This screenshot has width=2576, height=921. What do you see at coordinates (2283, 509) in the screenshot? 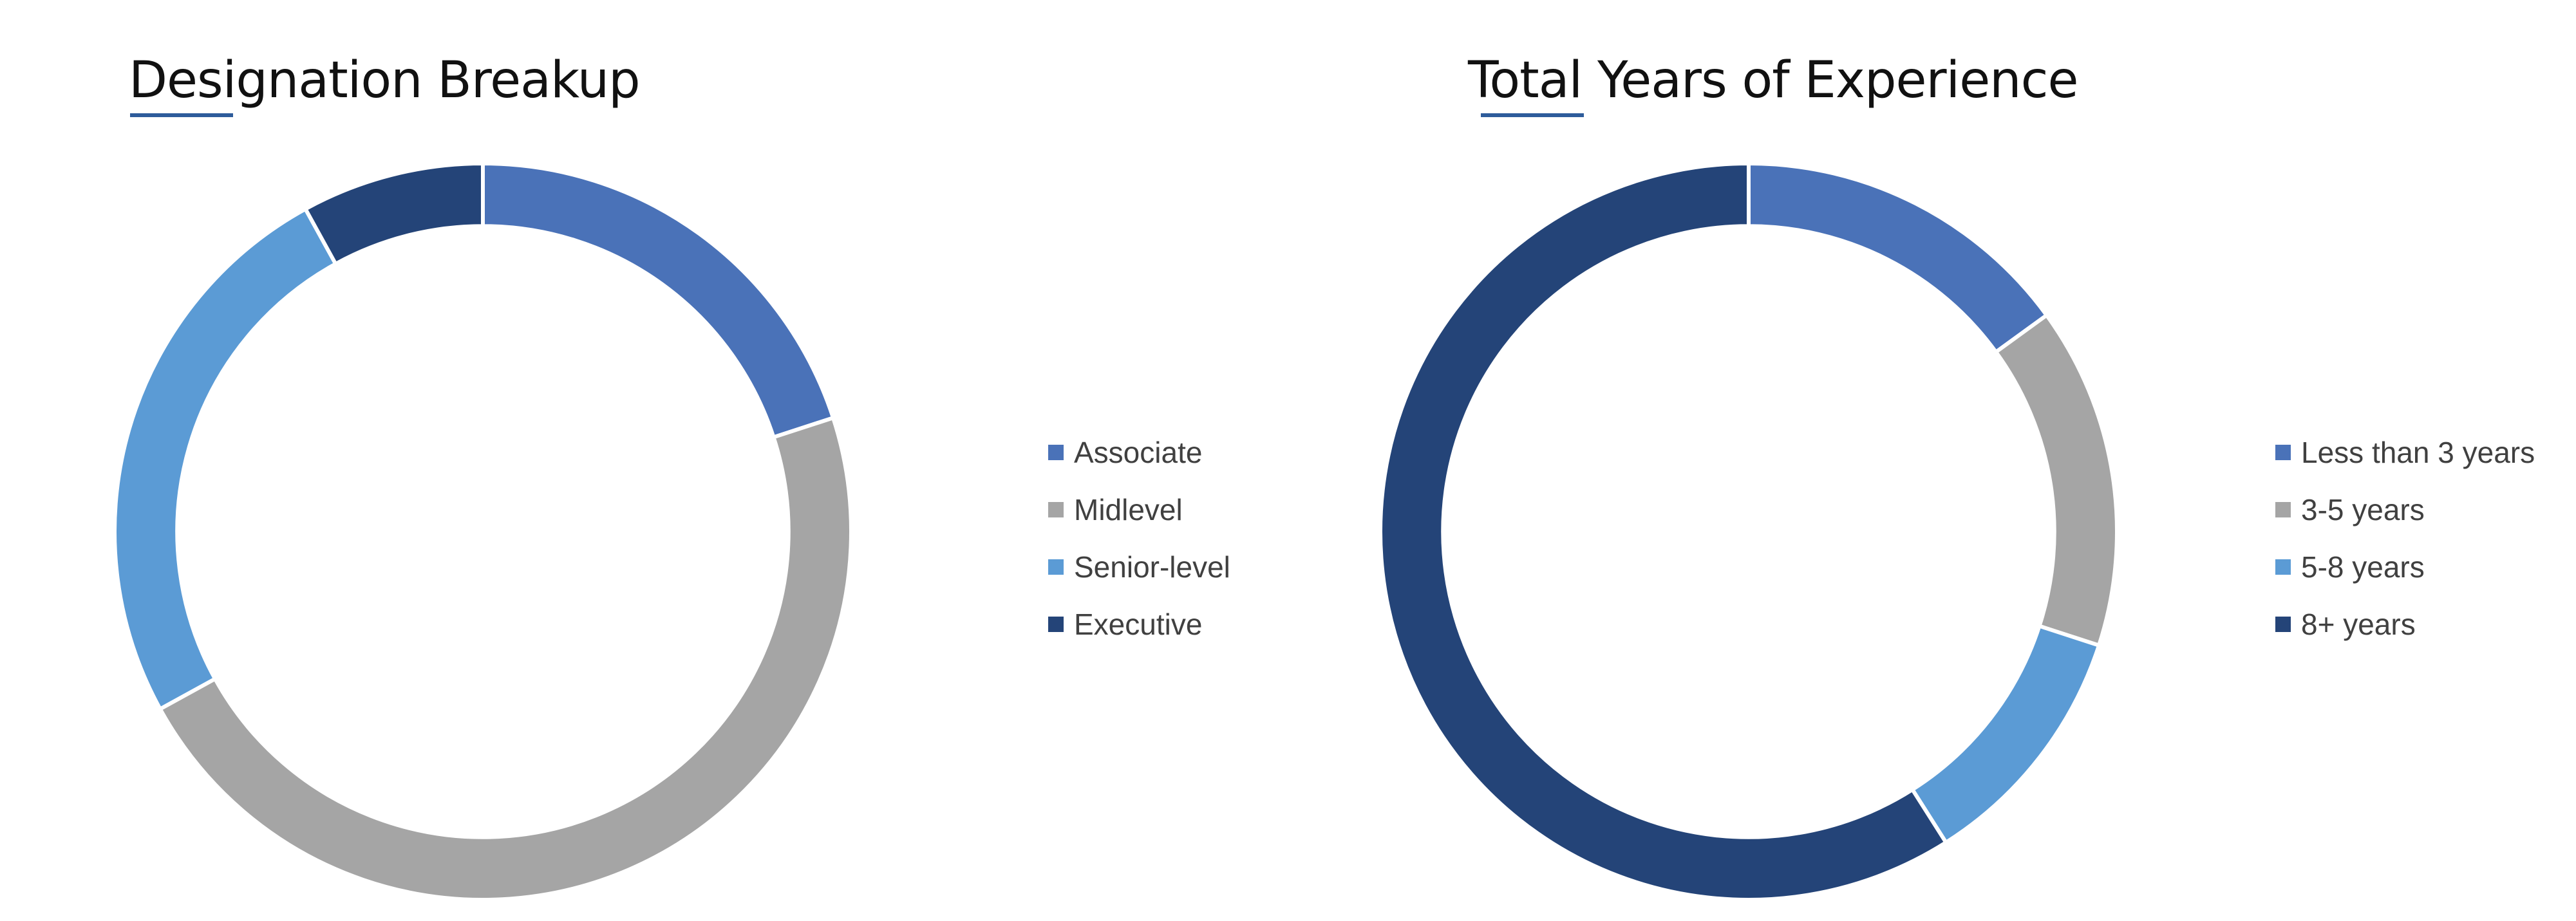
I see `legend-swatch-3-5-years` at bounding box center [2283, 509].